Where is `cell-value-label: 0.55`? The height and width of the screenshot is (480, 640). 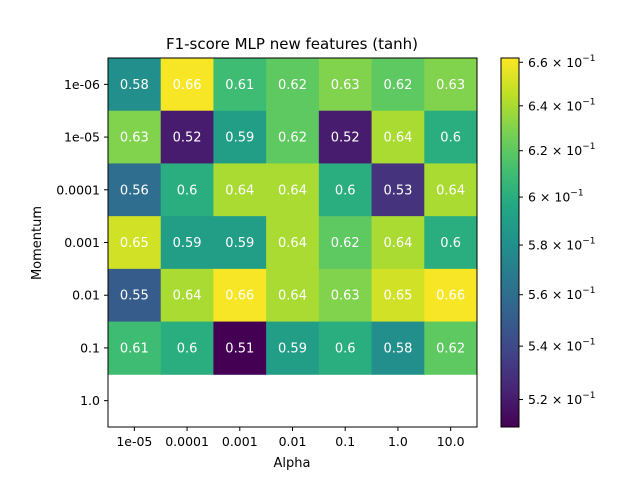 cell-value-label: 0.55 is located at coordinates (134, 296).